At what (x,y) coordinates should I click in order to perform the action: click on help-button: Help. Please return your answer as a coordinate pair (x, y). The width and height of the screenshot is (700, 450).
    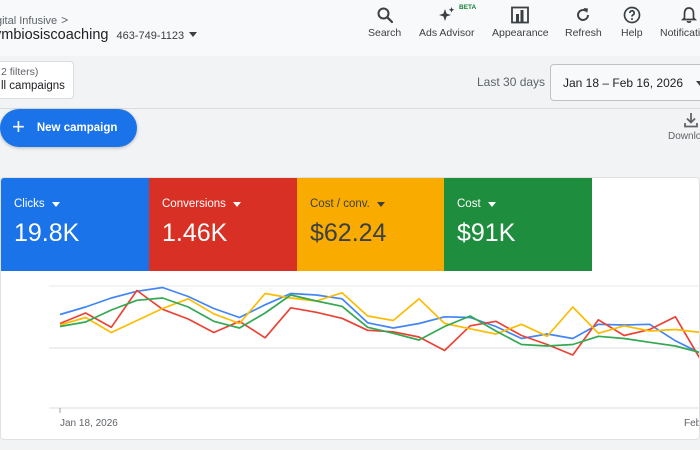
    Looking at the image, I should click on (632, 22).